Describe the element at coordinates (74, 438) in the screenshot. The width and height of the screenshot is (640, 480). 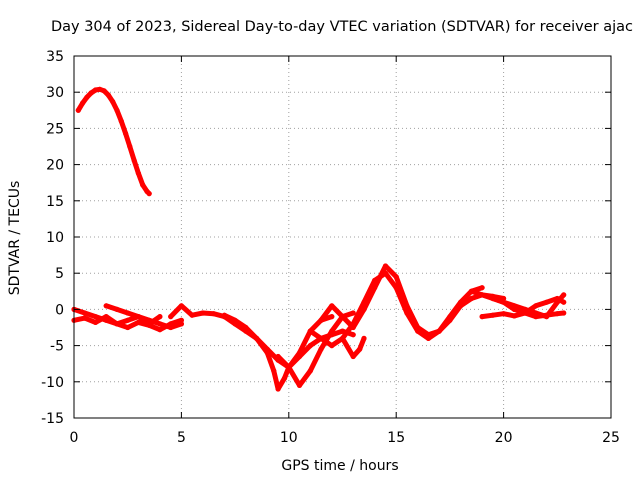
I see `x-tick-label: 0` at that location.